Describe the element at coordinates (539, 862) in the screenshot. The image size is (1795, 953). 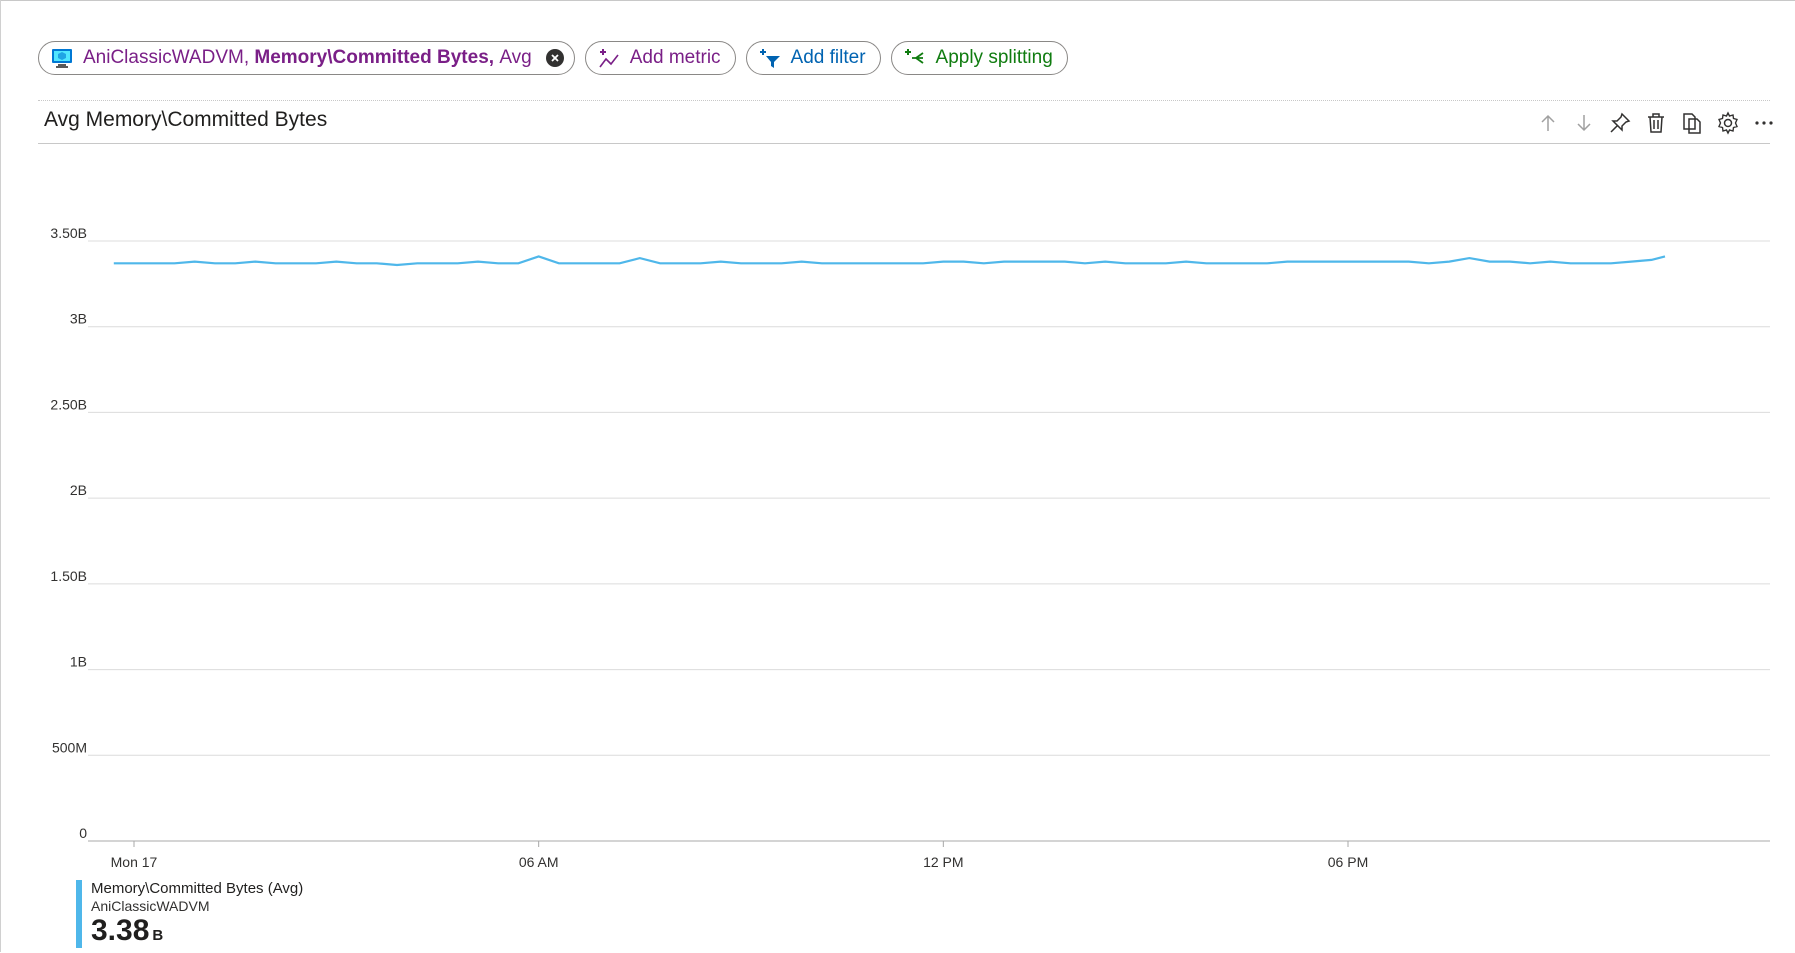
I see `x-tick-label: 06 AM` at that location.